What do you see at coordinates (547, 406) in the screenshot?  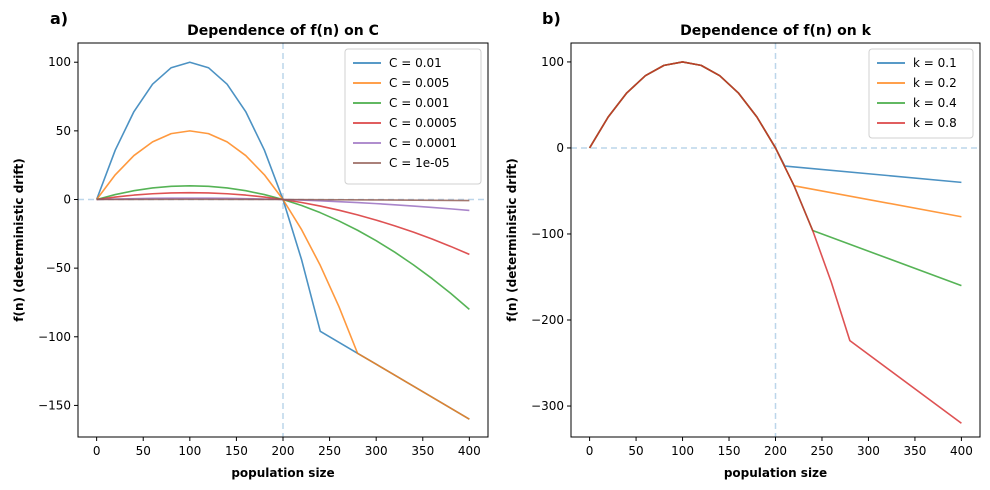 I see `y-tick-label: −300` at bounding box center [547, 406].